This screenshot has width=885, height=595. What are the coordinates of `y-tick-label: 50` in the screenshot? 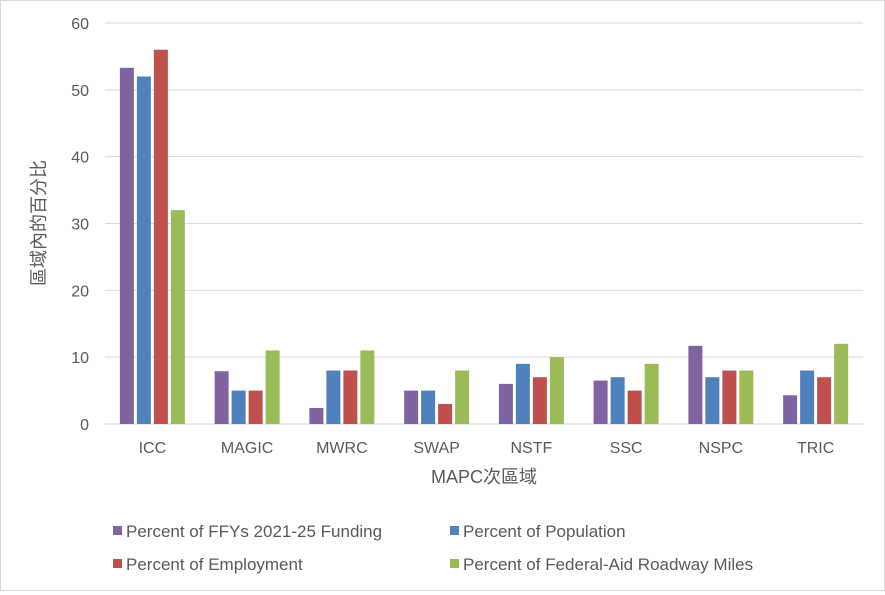 It's located at (80, 91).